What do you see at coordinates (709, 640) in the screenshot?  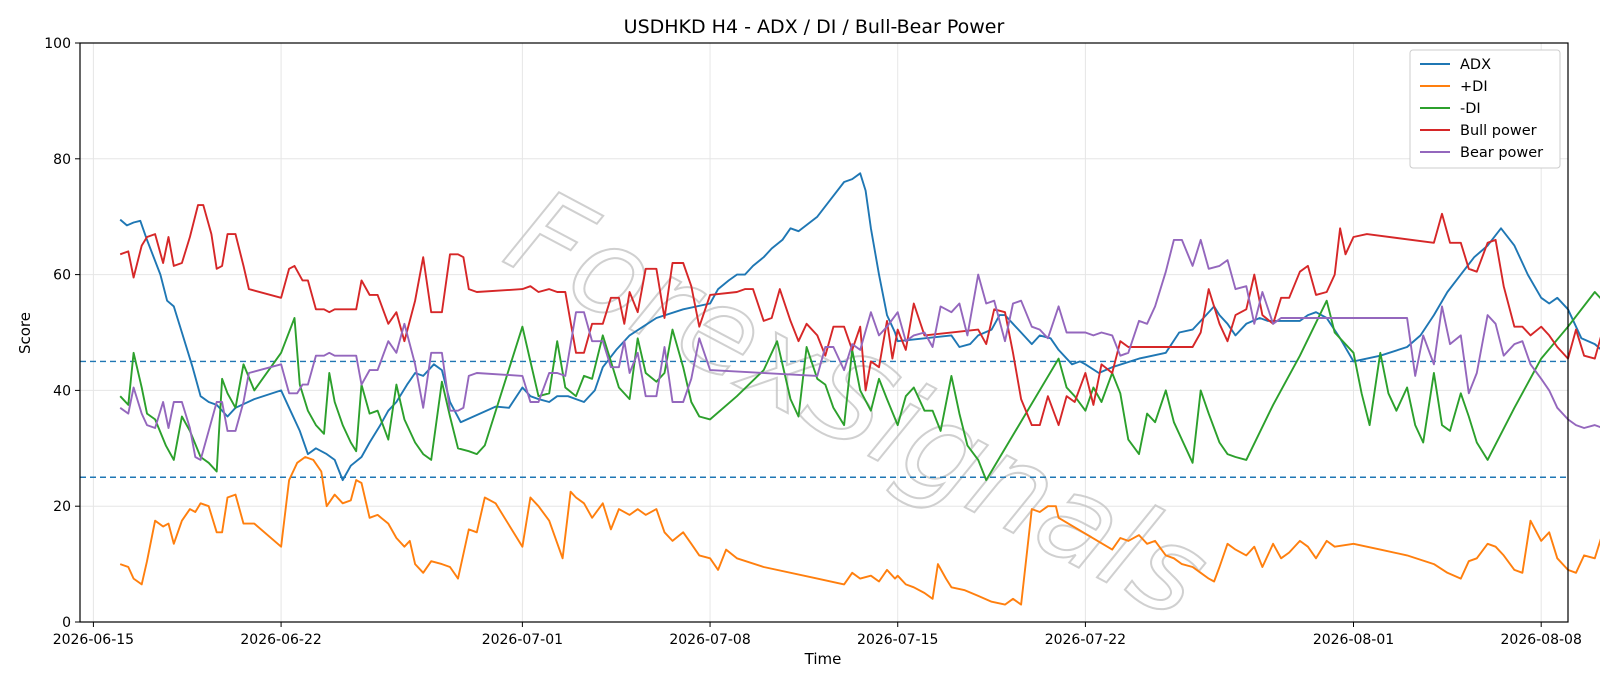 I see `x-tick-label: 2026-07-08` at bounding box center [709, 640].